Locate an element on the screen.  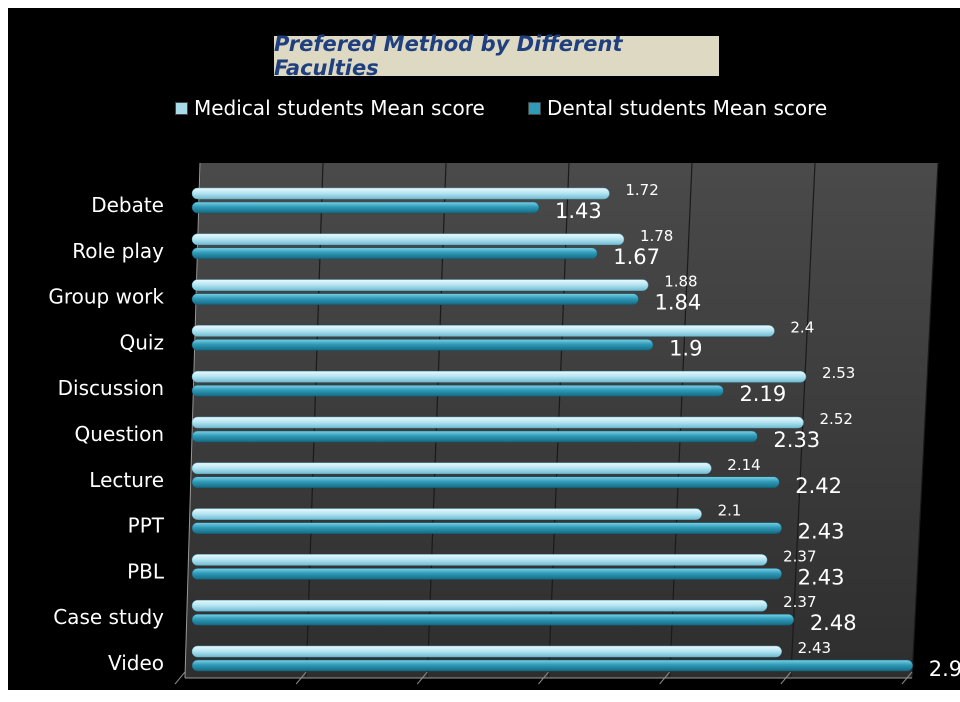
legend-label-dental: Dental students Mean score is located at coordinates (687, 108).